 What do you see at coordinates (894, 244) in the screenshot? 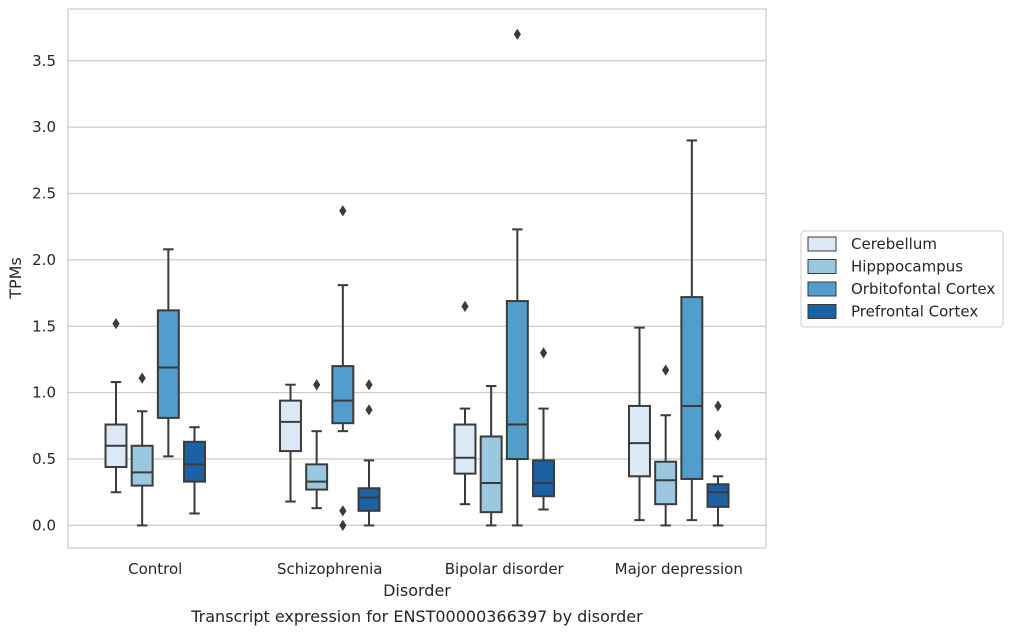
I see `legend-label: Cerebellum` at bounding box center [894, 244].